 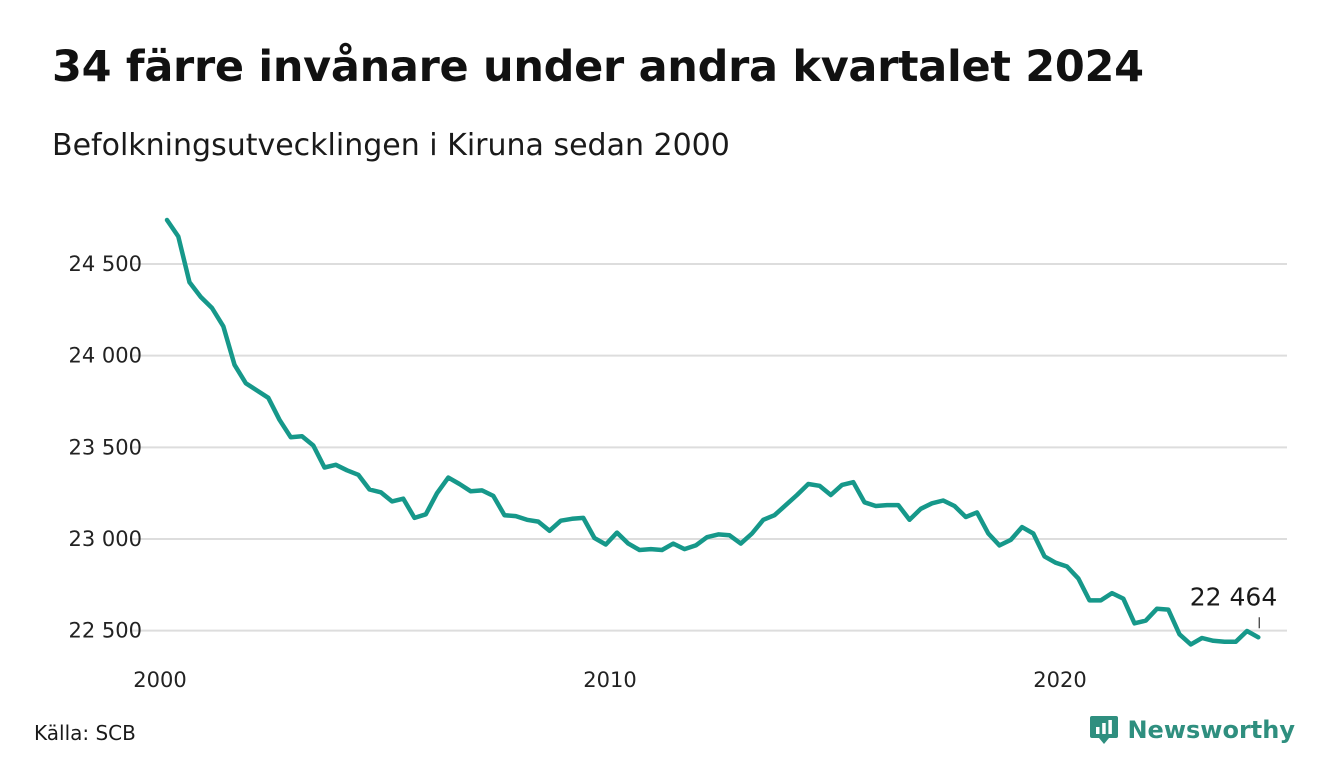 What do you see at coordinates (1233, 596) in the screenshot?
I see `end-value-label: 22 464` at bounding box center [1233, 596].